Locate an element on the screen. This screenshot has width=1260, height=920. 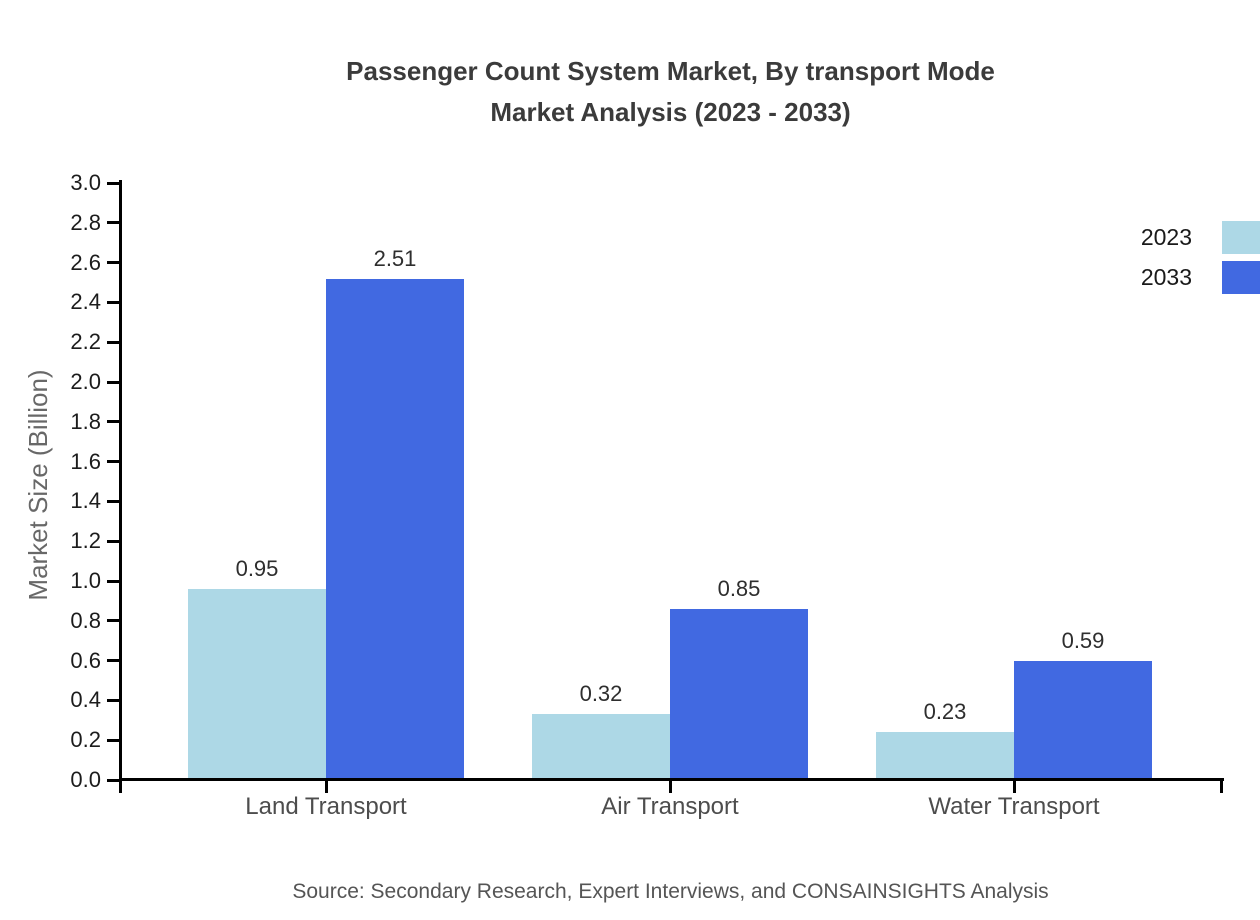
legend-swatch-2023 is located at coordinates (1241, 237).